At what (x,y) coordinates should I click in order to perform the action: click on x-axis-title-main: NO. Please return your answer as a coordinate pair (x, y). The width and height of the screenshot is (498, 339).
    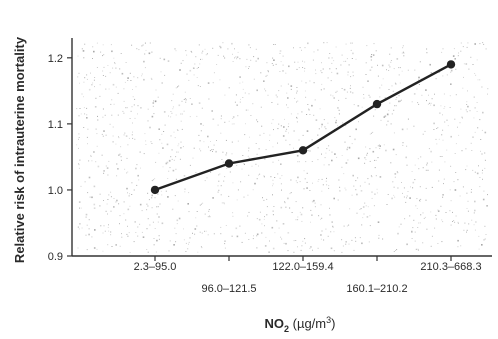
    Looking at the image, I should click on (275, 323).